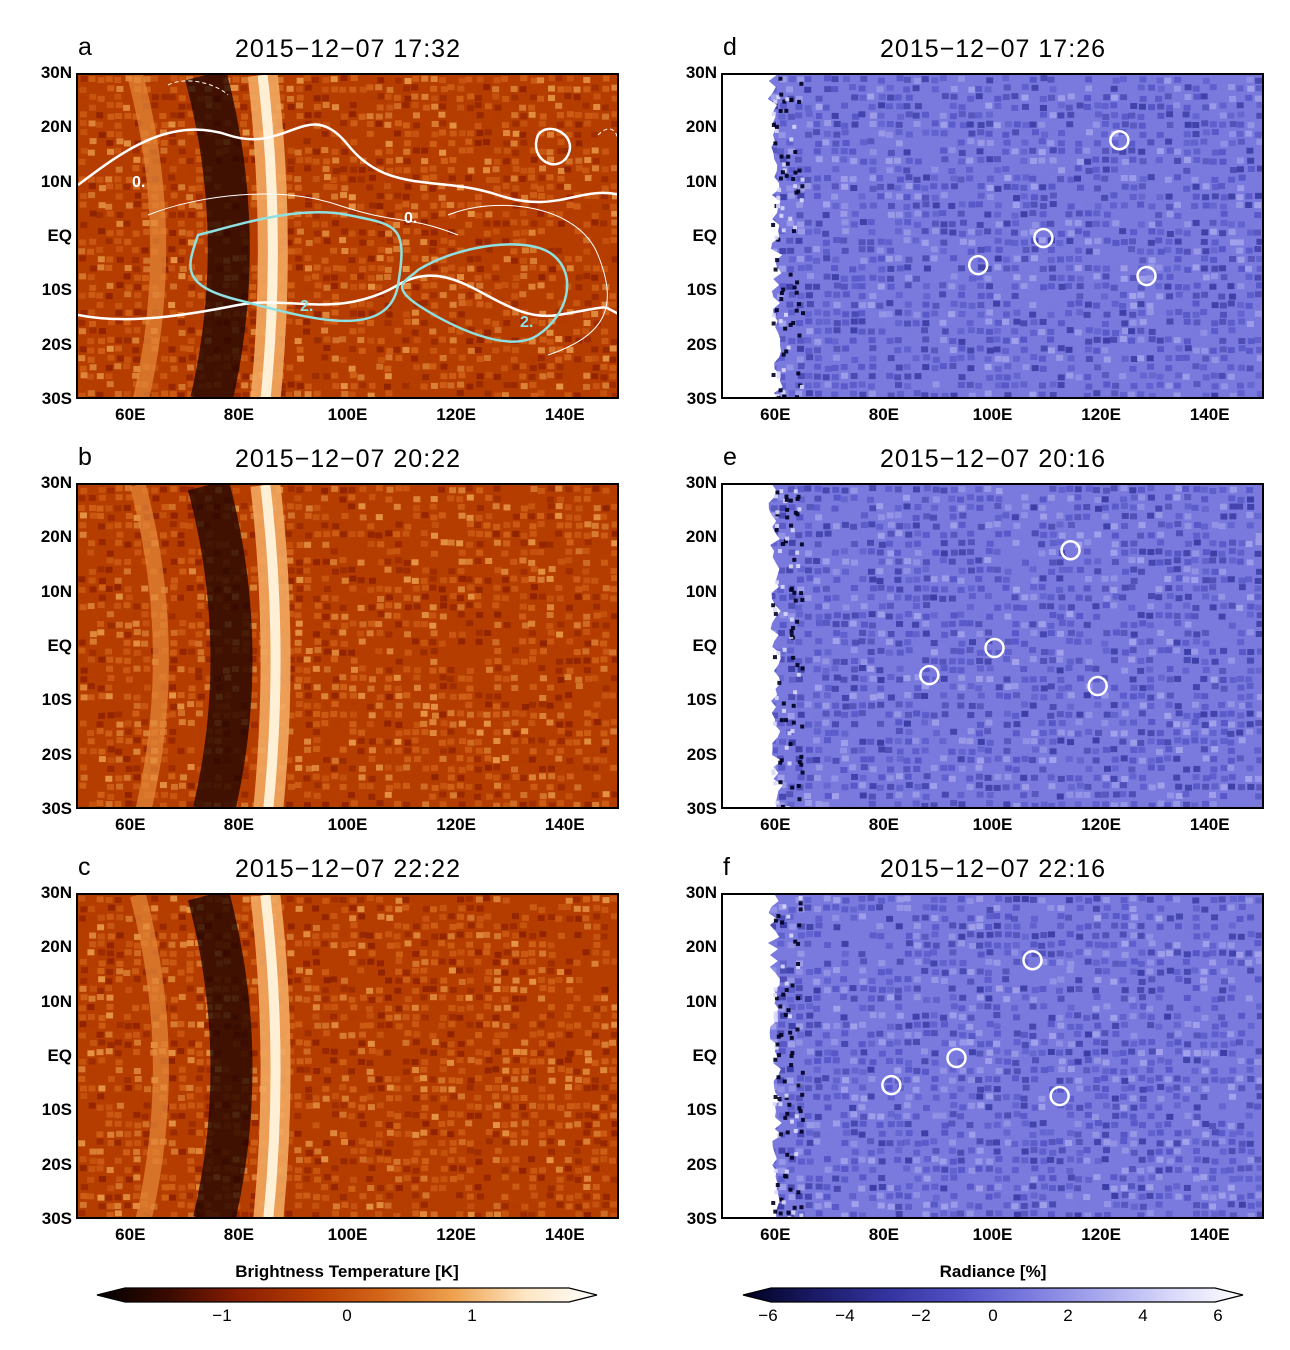  I want to click on map-panel-a: 0. 0. 2. 2., so click(347, 236).